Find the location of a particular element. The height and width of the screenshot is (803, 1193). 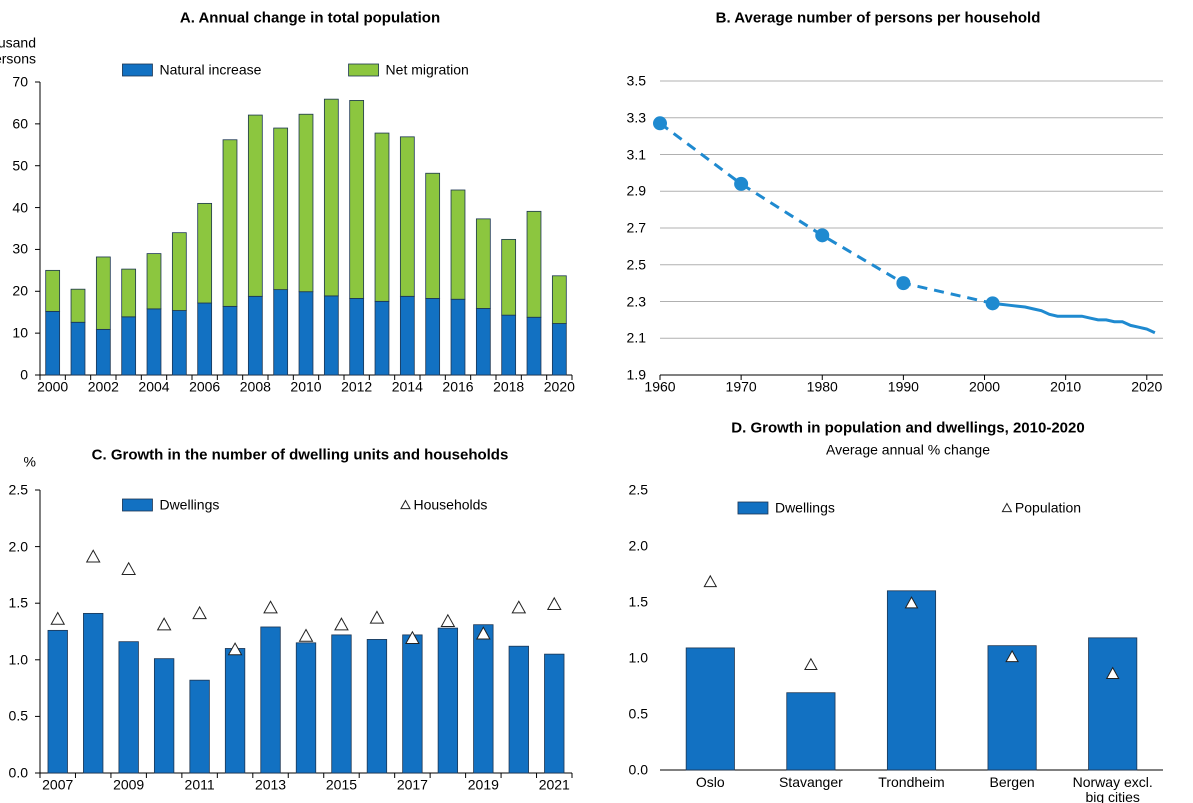

x-tick-label: 2021 is located at coordinates (554, 784).